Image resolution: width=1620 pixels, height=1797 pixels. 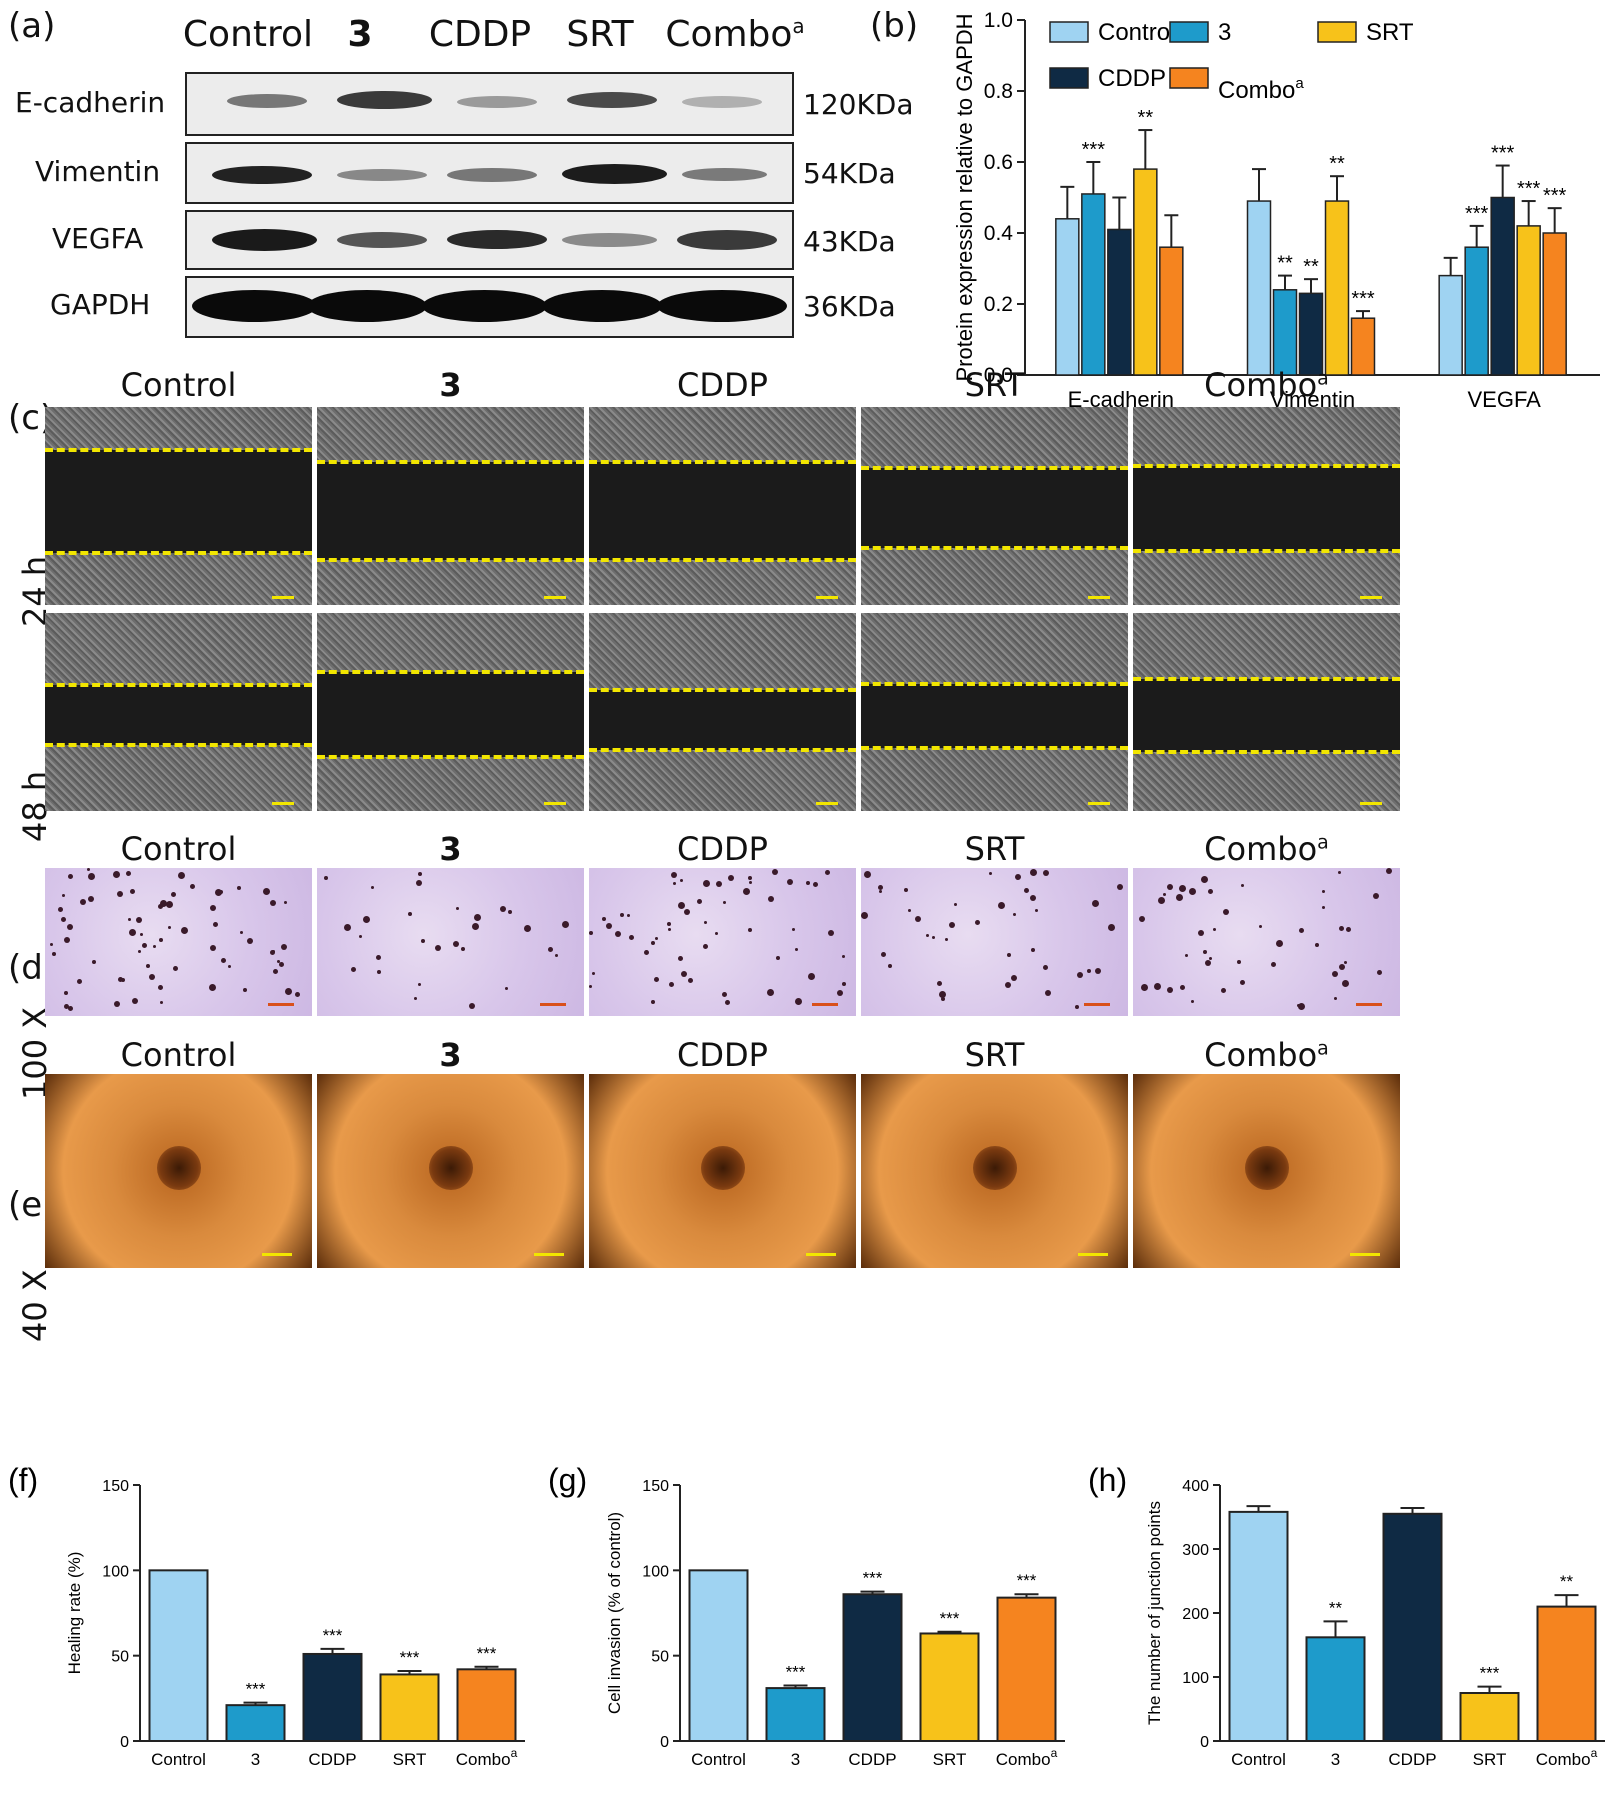 I want to click on scratch-col-combo: Comboa, so click(x=1266, y=385).